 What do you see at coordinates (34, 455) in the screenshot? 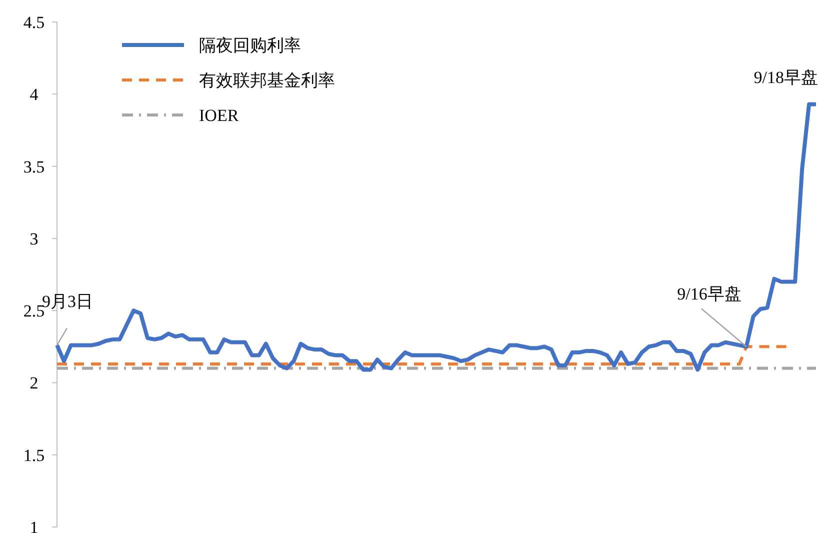
I see `y-tick-label: 1.5` at bounding box center [34, 455].